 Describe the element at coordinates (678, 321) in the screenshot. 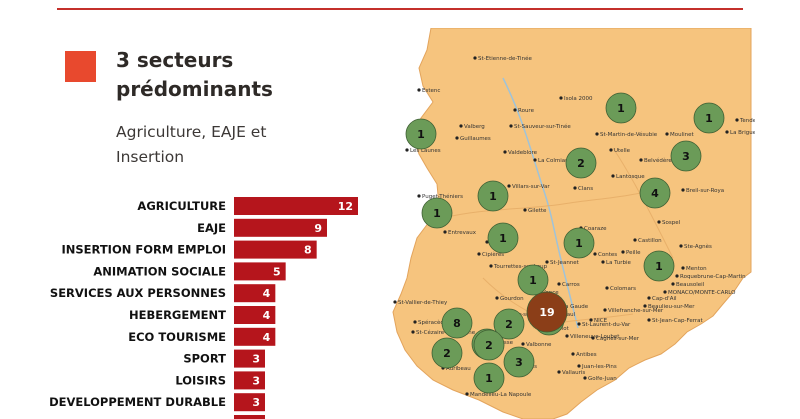

I see `city-label: St-Jean-Cap-Ferrat` at that location.